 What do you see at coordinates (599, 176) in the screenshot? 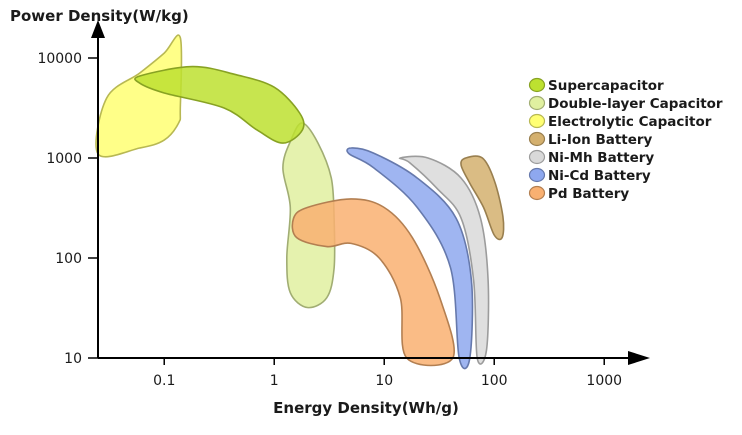
I see `legend-label: Ni-Cd Battery` at bounding box center [599, 176].